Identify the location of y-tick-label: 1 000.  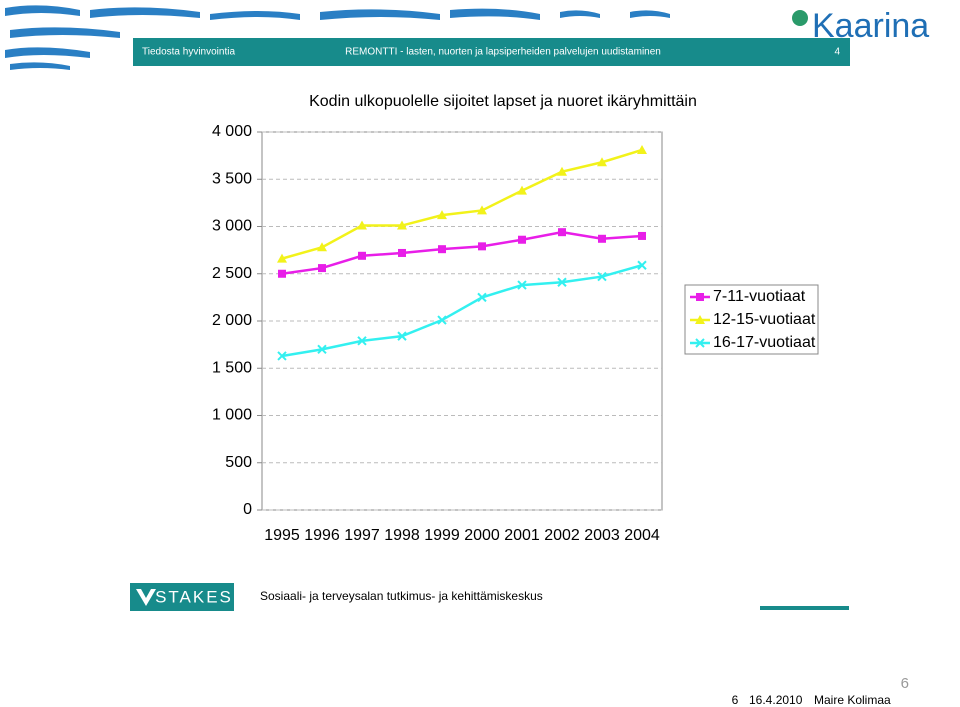
(232, 415).